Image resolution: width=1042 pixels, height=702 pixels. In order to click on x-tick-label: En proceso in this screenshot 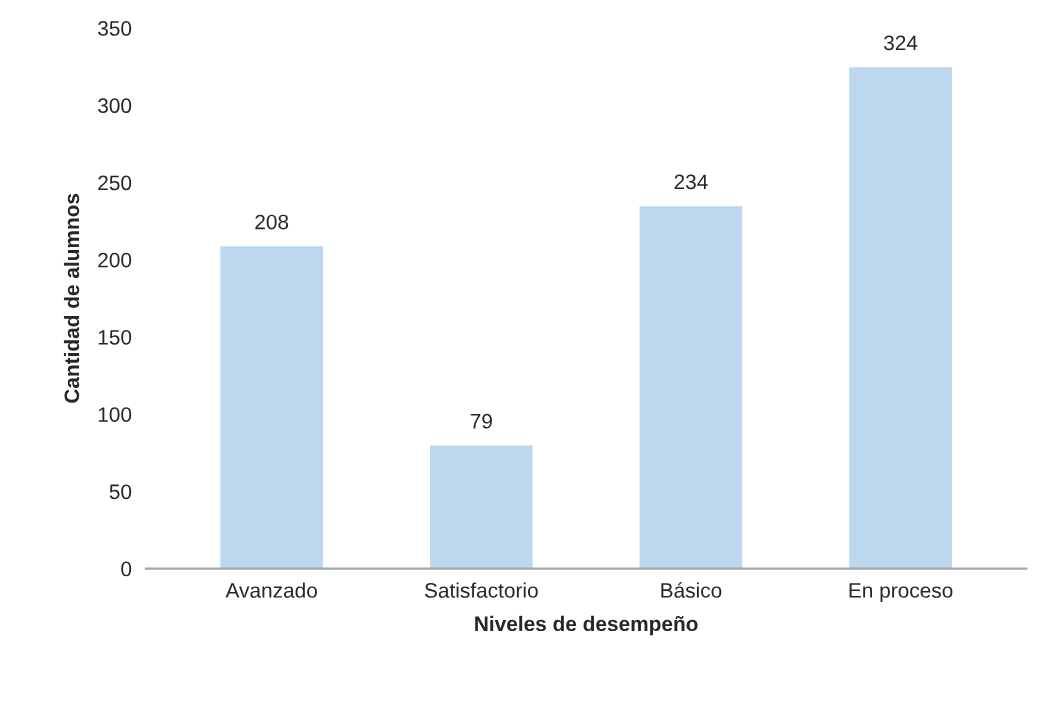, I will do `click(901, 592)`.